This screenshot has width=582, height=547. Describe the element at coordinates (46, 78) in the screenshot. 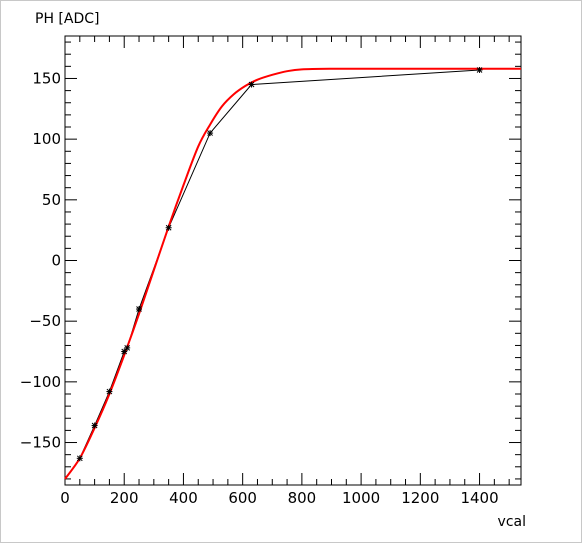

I see `y-tick-label: 150` at that location.